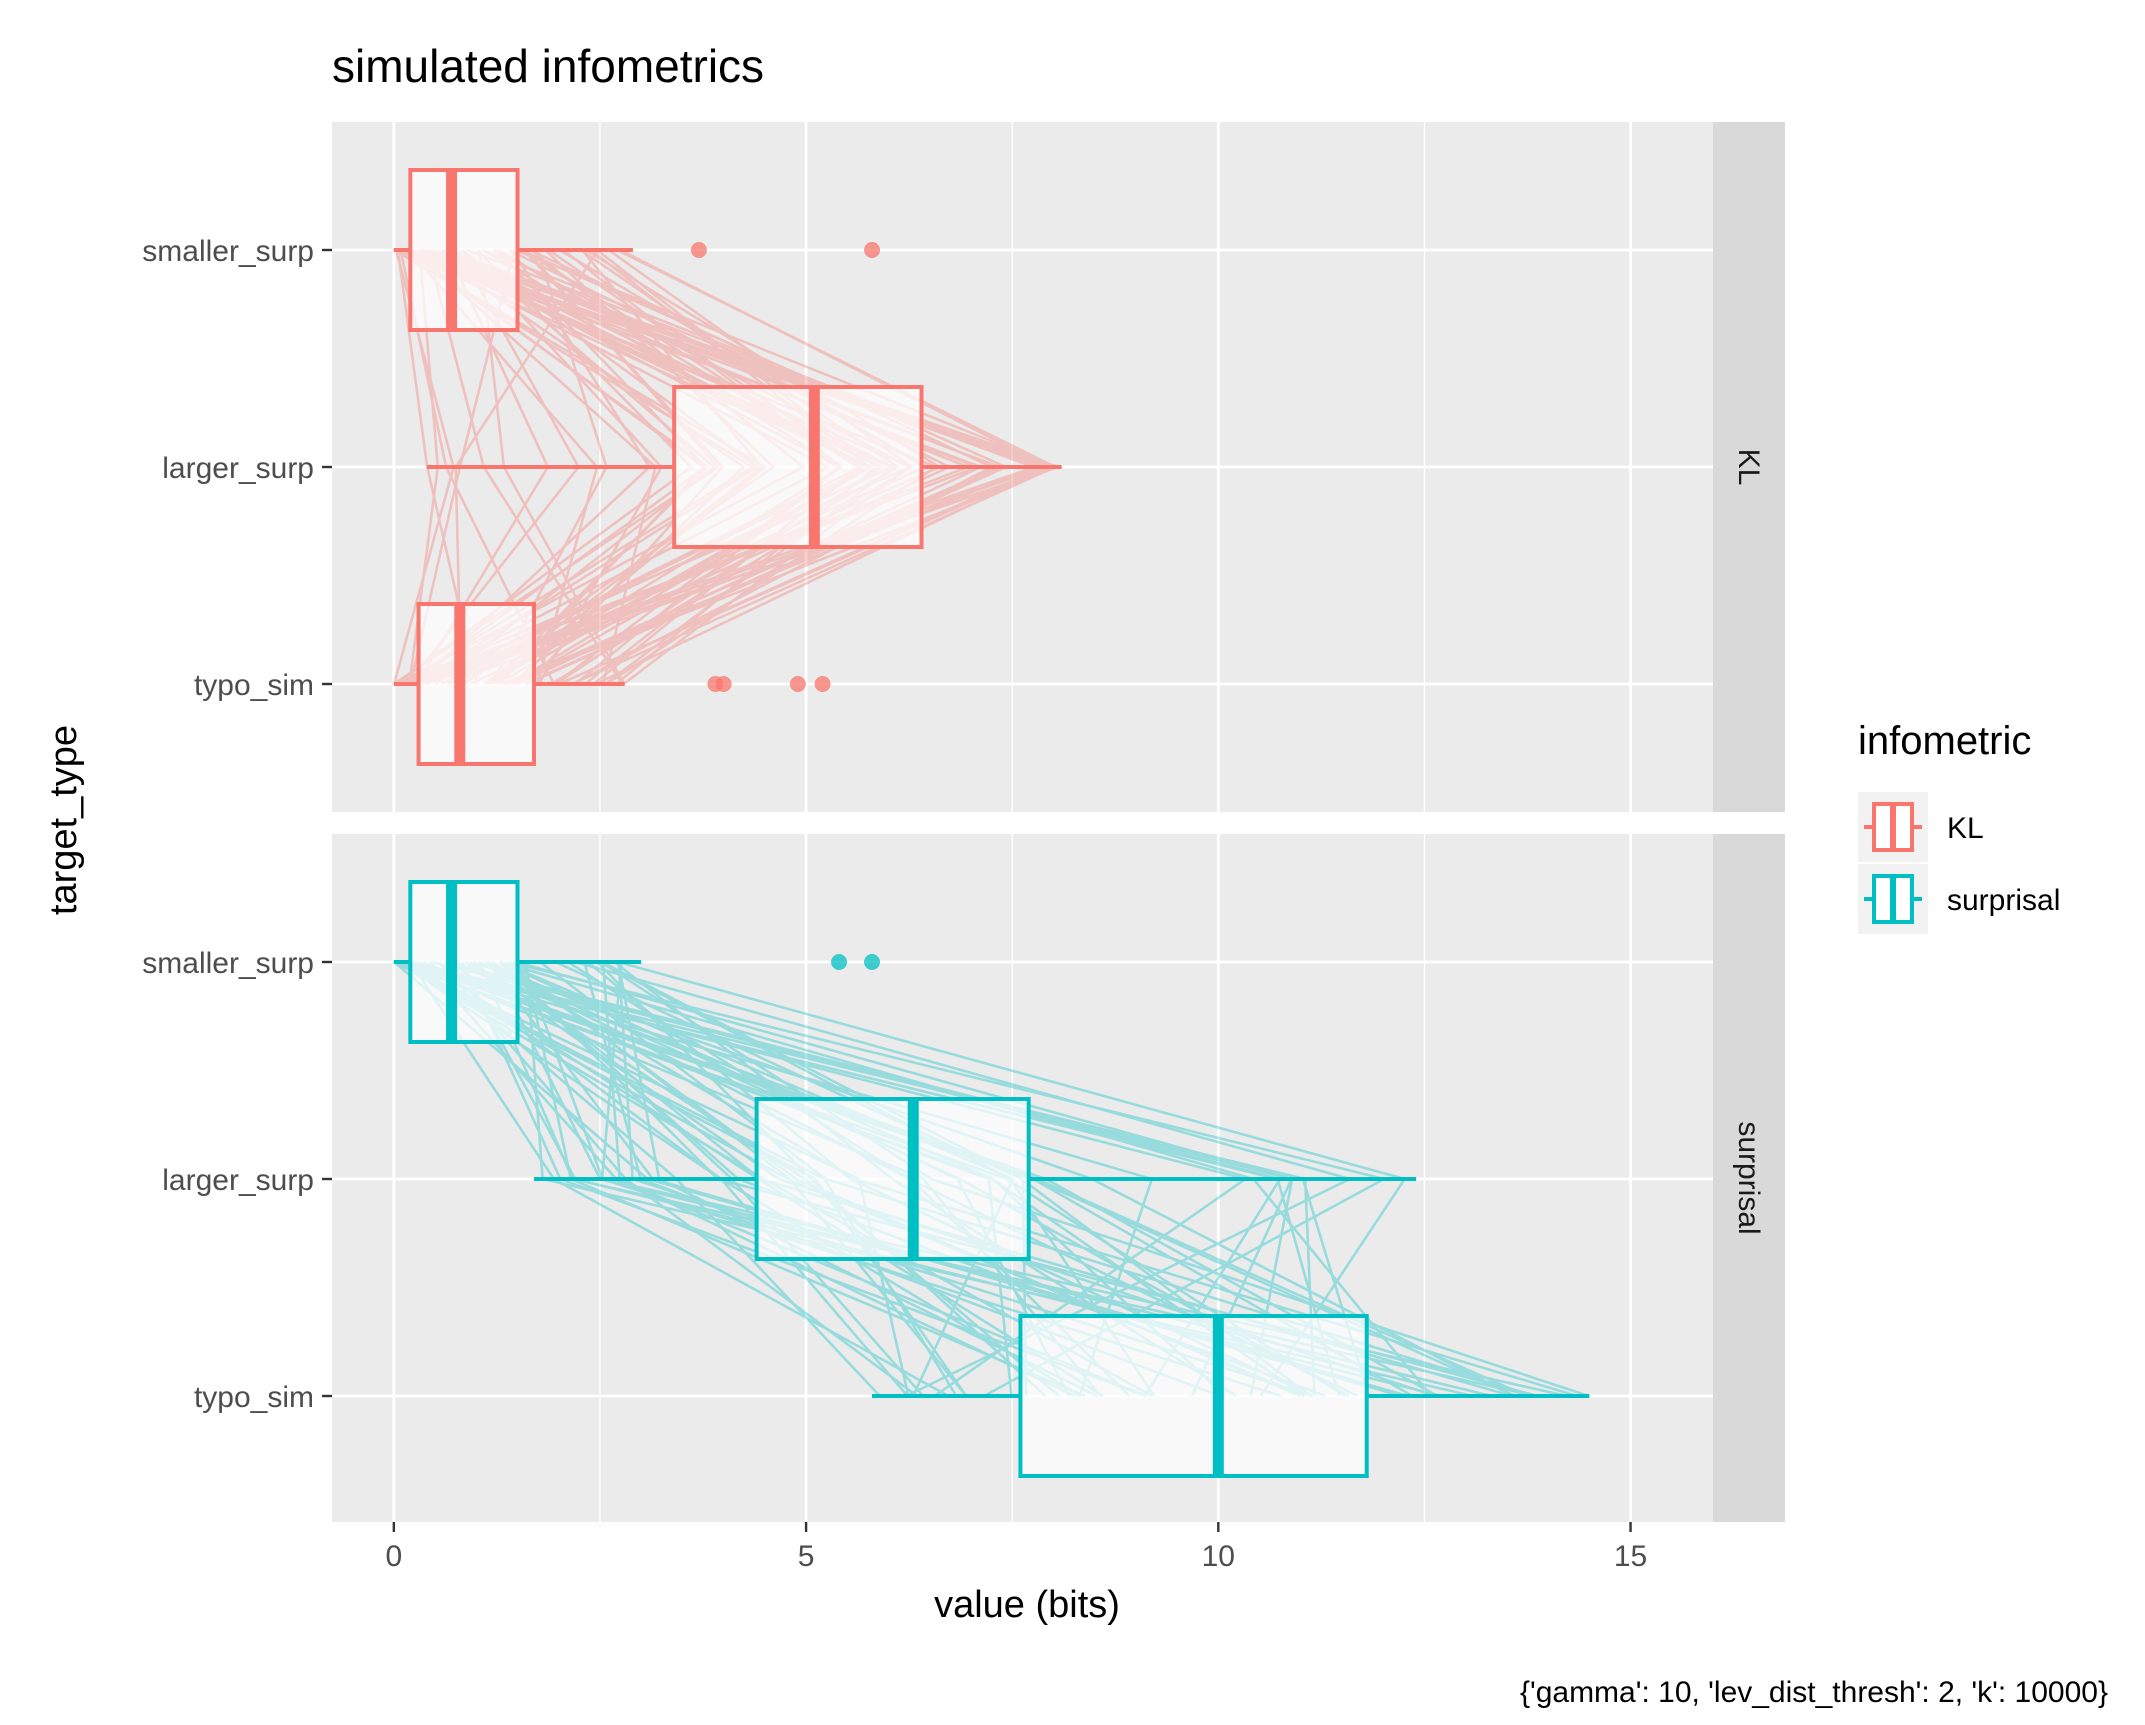 This screenshot has height=1725, width=2145. I want to click on chart-title: simulated infometrics, so click(548, 66).